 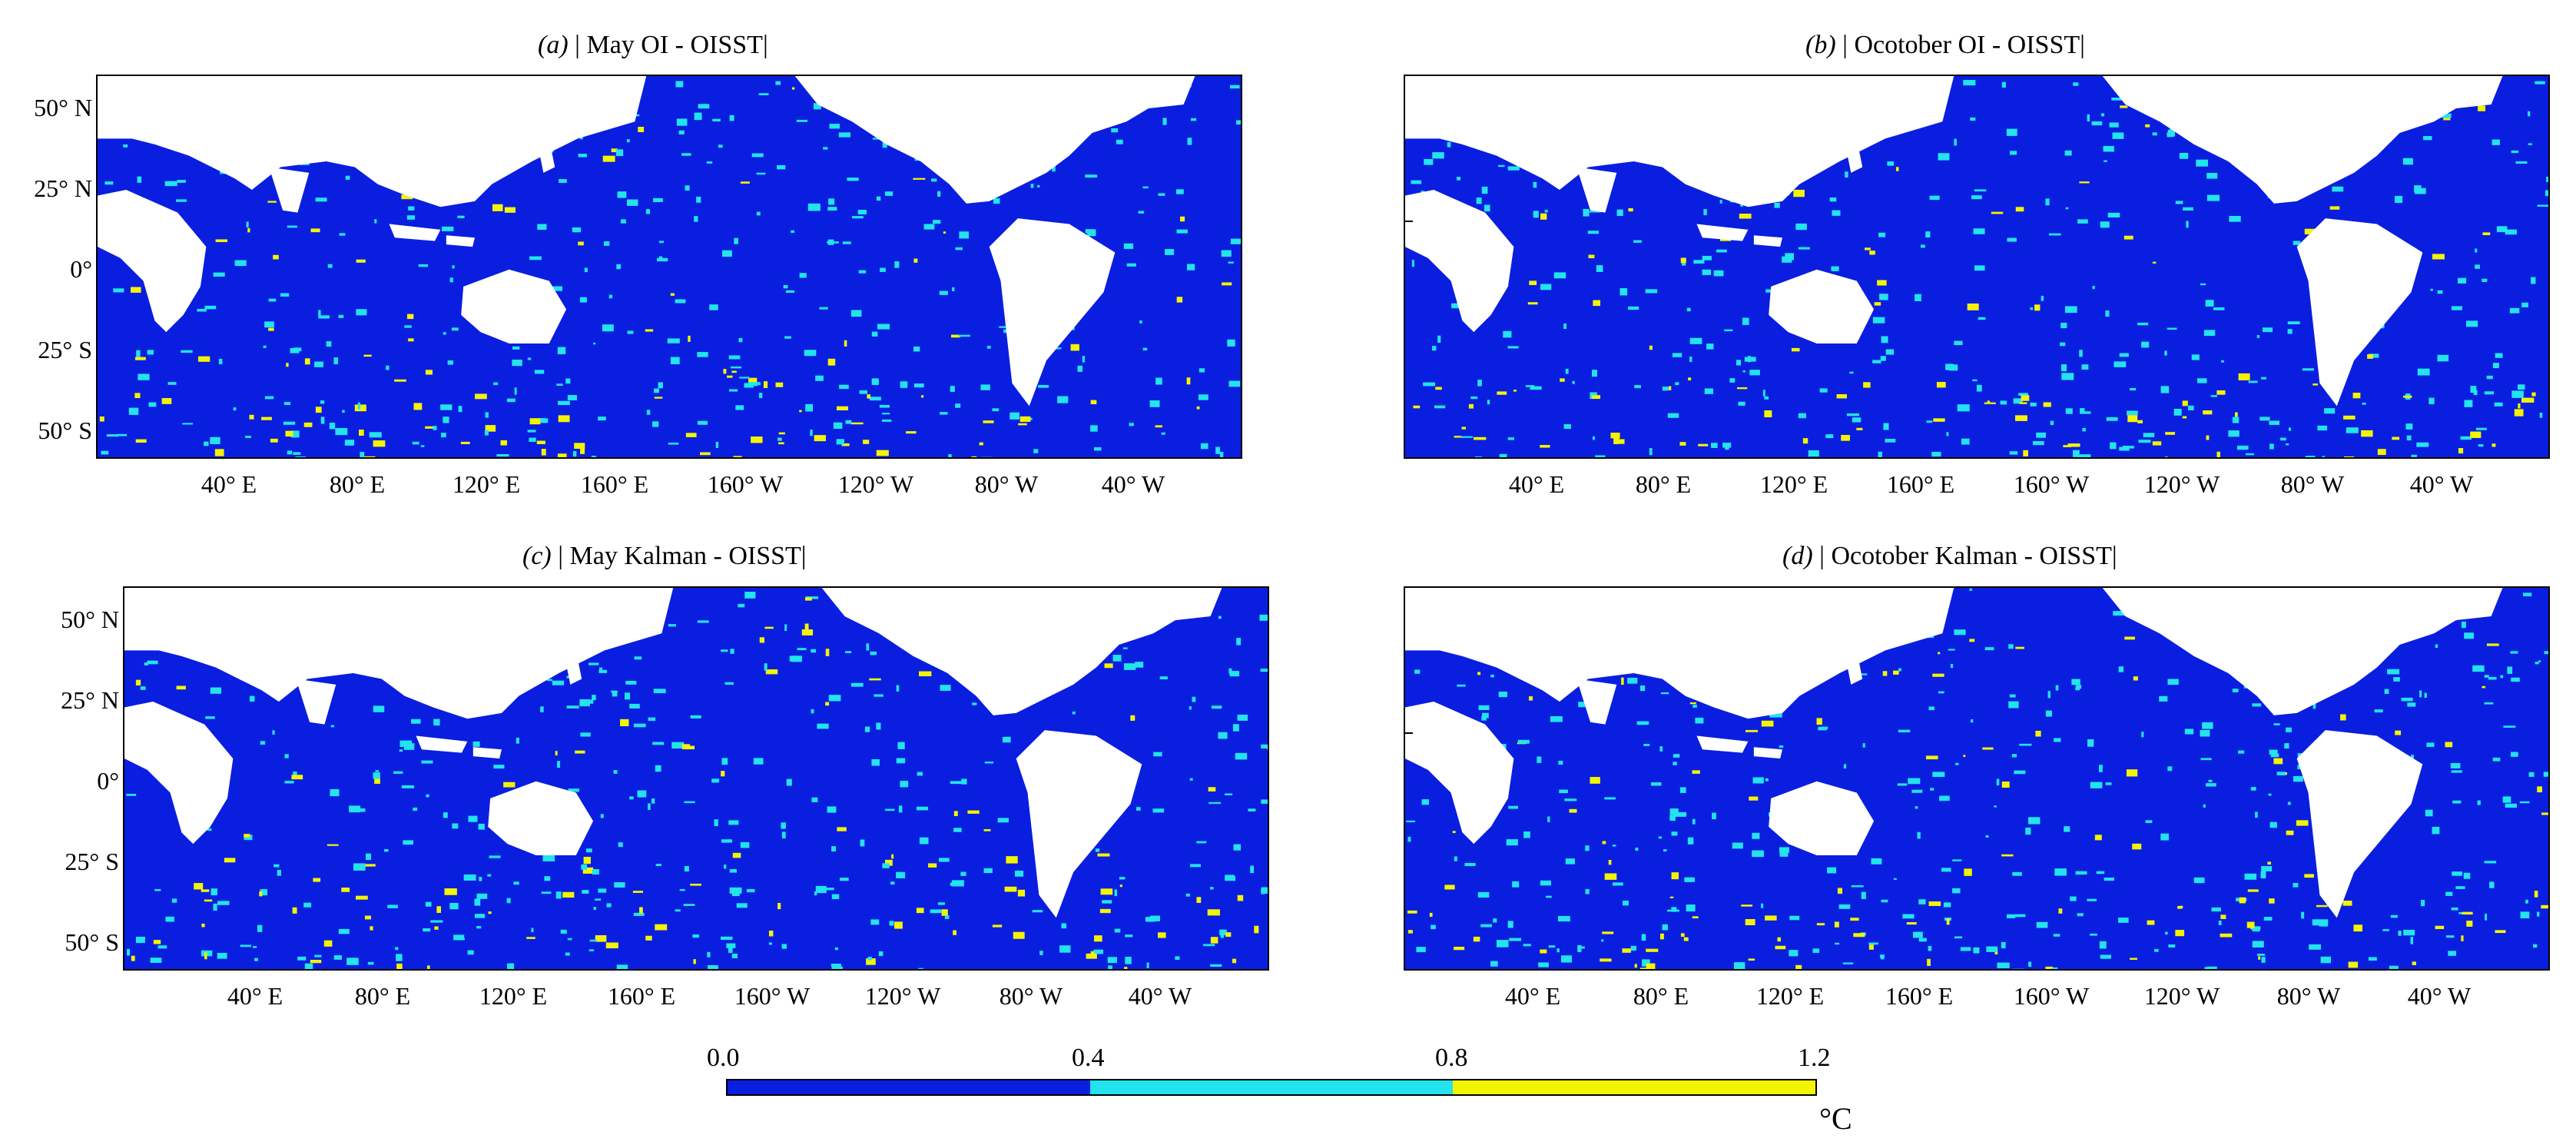 What do you see at coordinates (745, 484) in the screenshot?
I see `lon-label: 160° W` at bounding box center [745, 484].